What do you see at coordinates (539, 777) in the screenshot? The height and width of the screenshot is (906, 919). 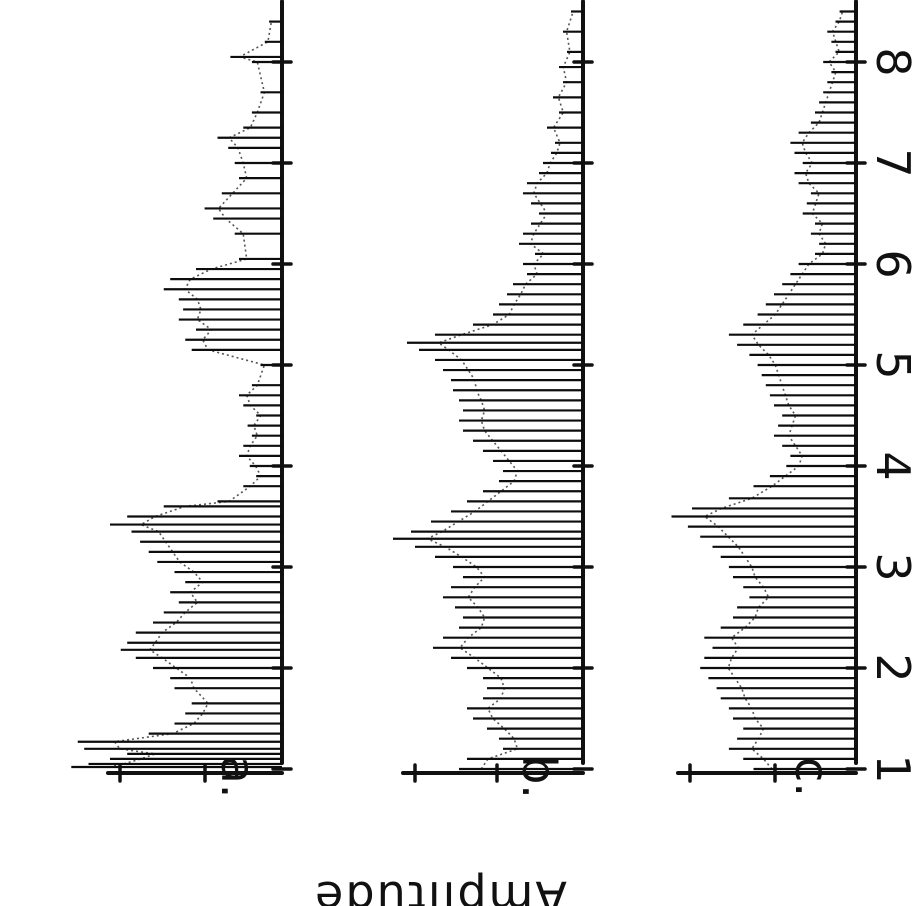 I see `panel-label: b.` at bounding box center [539, 777].